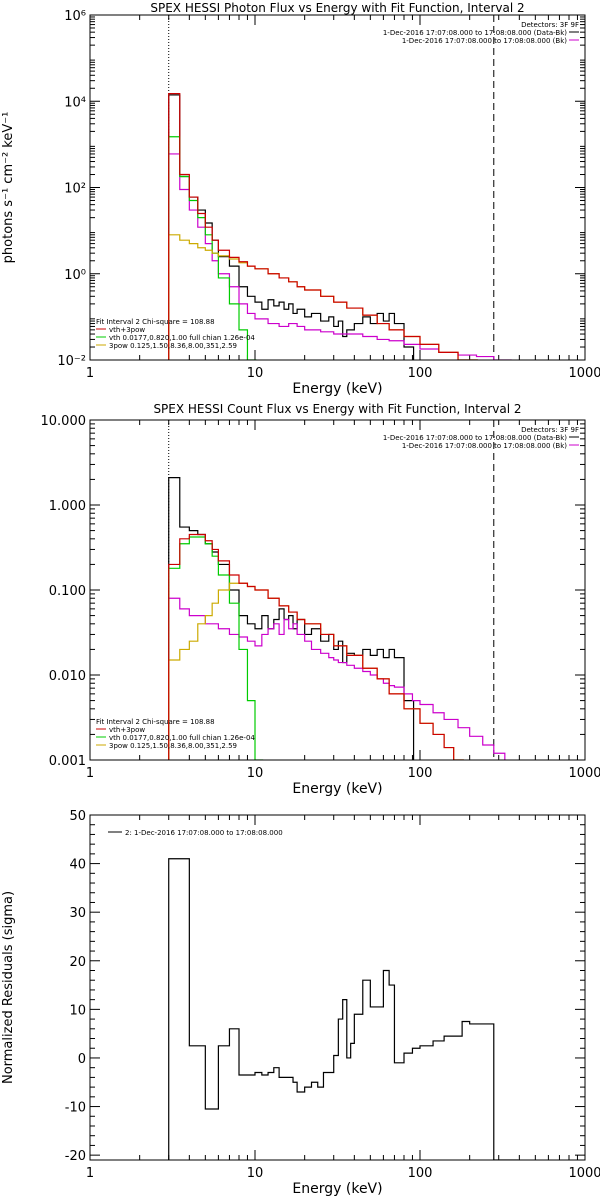 Image resolution: width=600 pixels, height=1200 pixels. I want to click on y-tick-label: 10⁶, so click(75, 16).